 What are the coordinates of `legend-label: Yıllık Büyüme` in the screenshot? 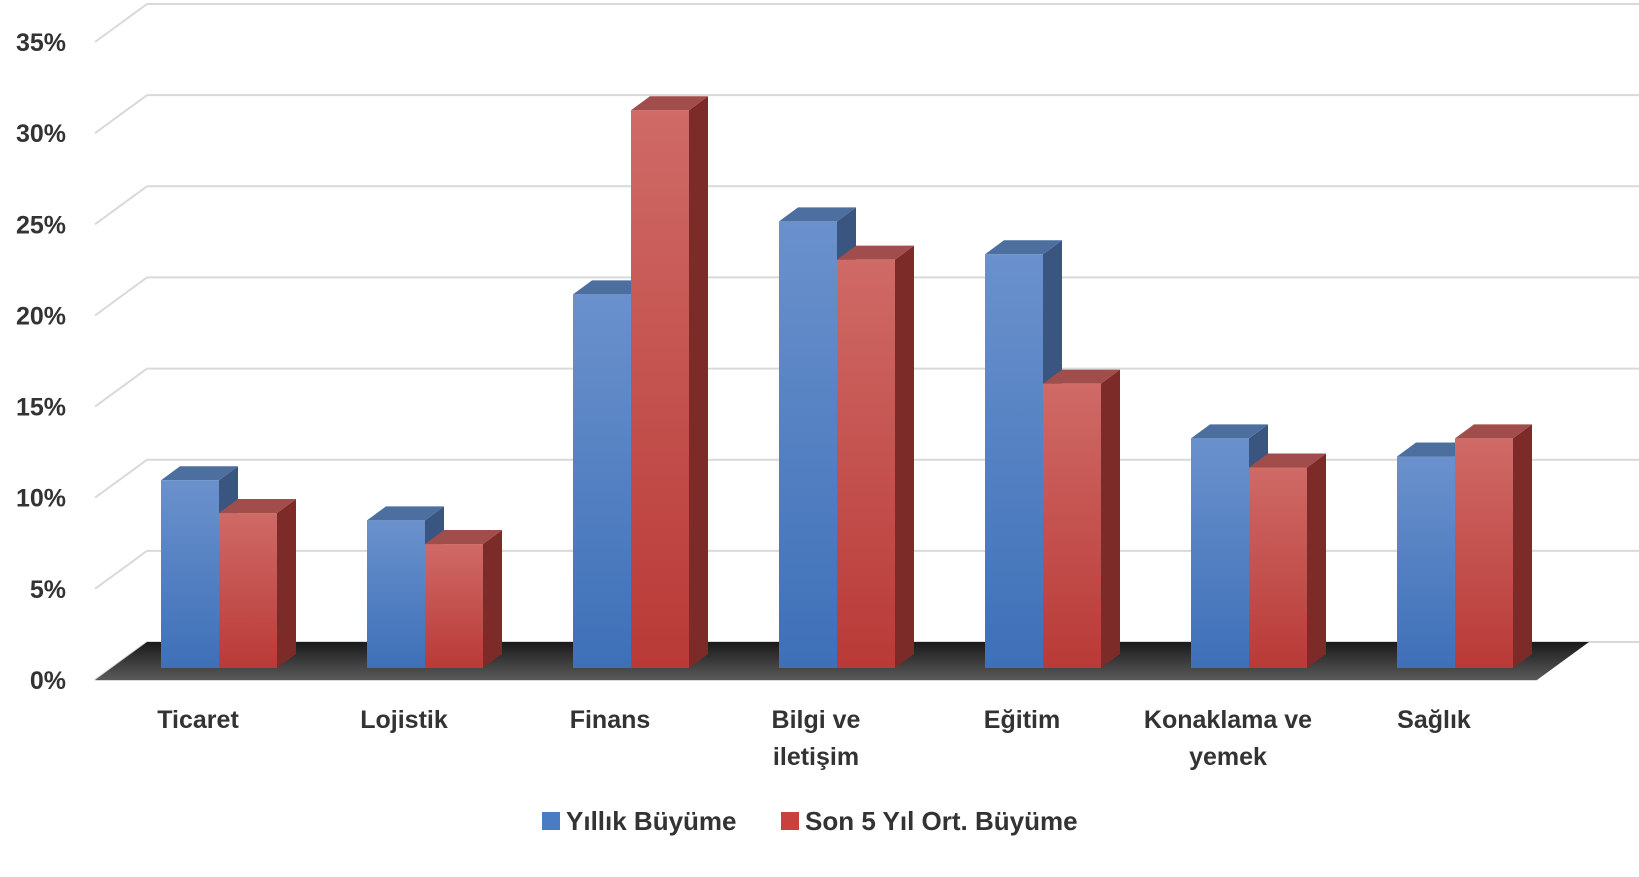 It's located at (651, 821).